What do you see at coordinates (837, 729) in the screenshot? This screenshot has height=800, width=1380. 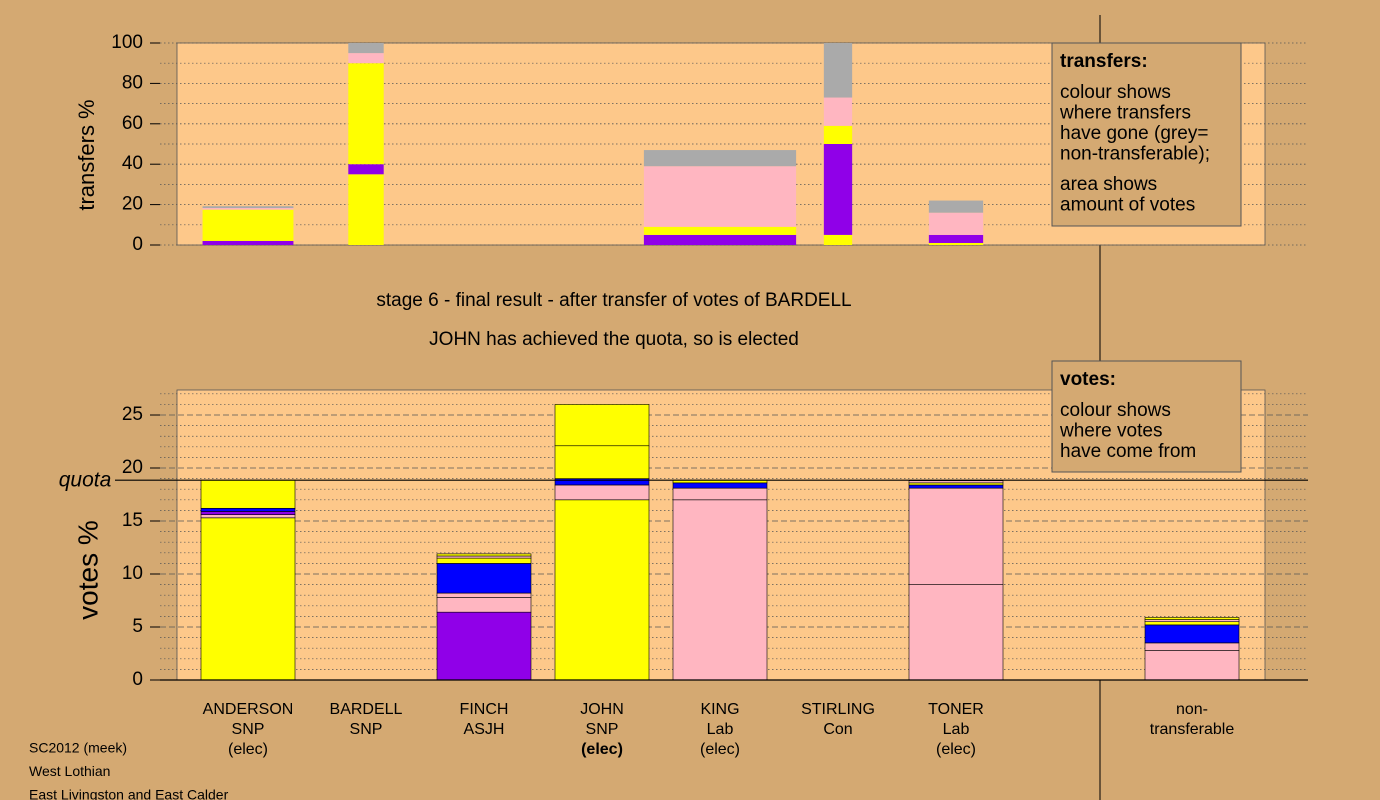 I see `x-tick-label: Con` at bounding box center [837, 729].